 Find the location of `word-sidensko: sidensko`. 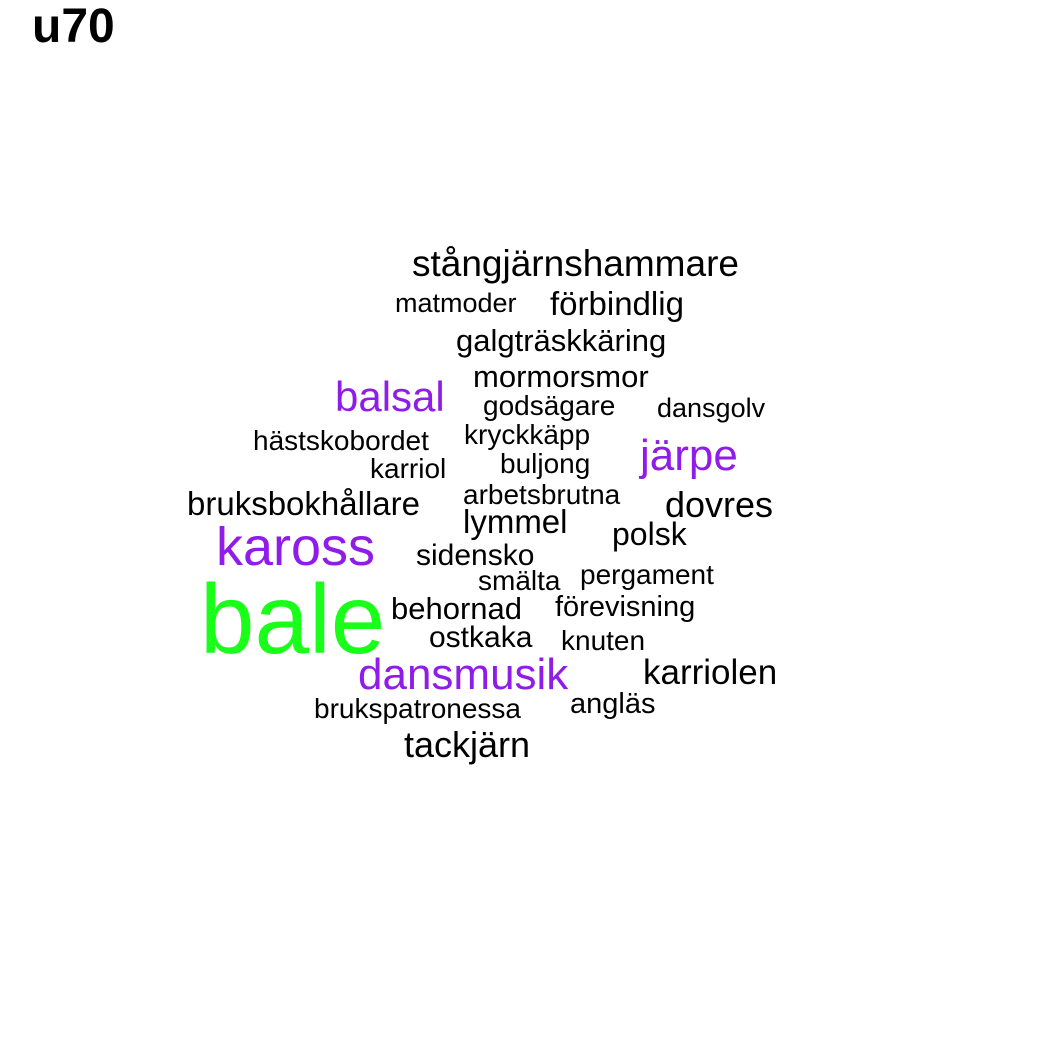

word-sidensko: sidensko is located at coordinates (475, 555).